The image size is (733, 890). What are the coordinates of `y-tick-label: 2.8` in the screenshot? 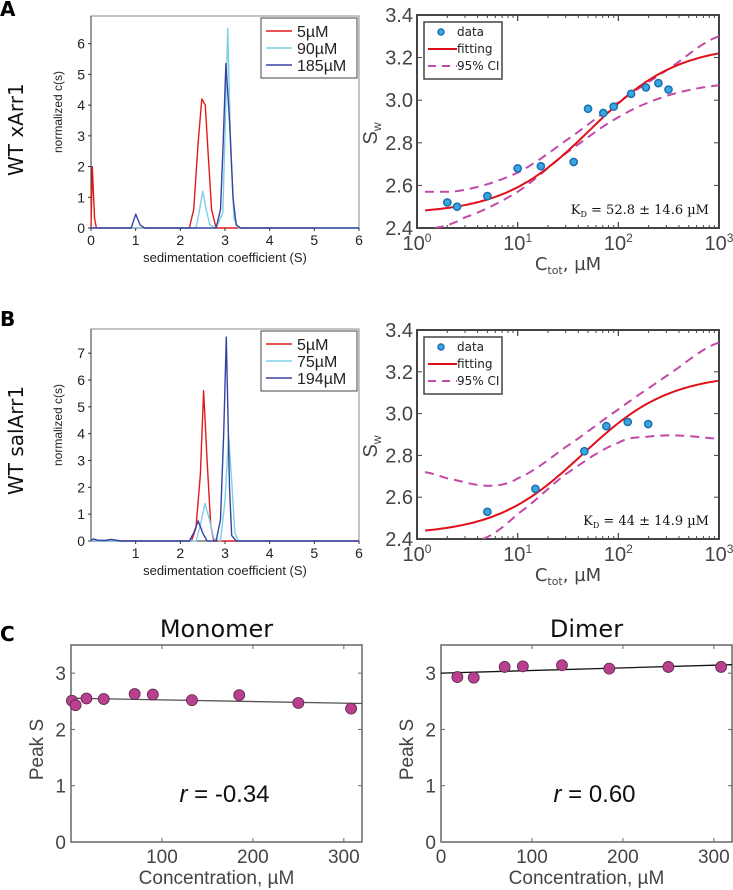 It's located at (399, 456).